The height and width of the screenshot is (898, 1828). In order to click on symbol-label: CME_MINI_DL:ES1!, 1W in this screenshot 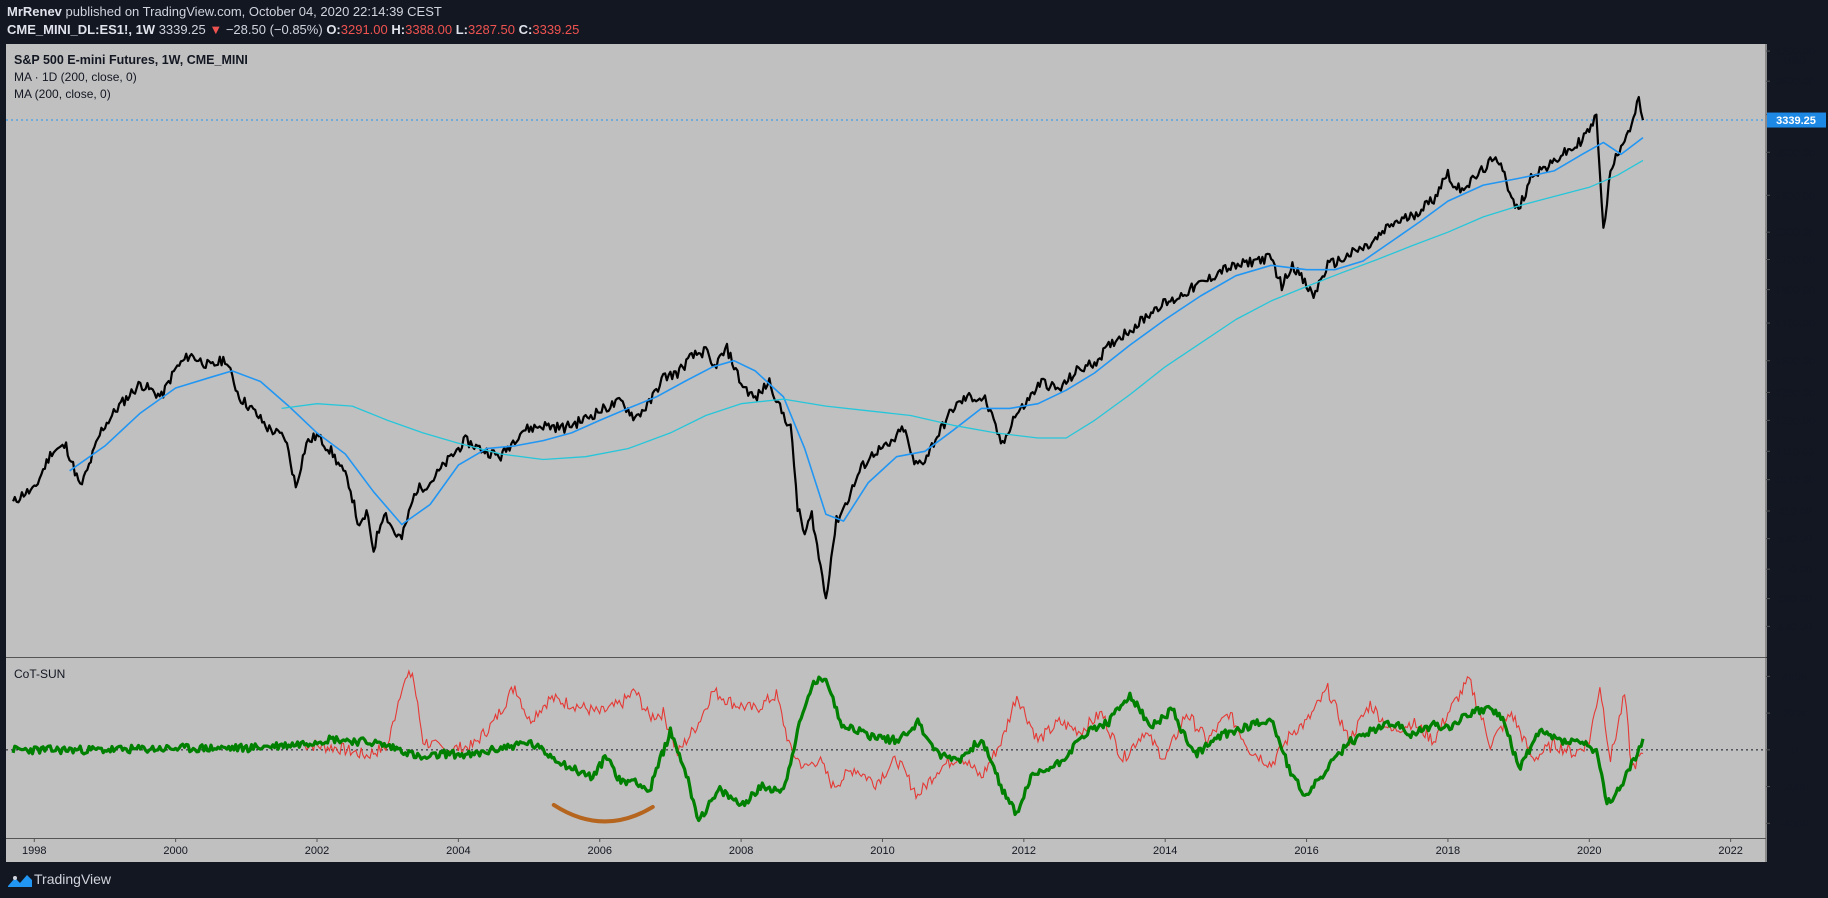, I will do `click(81, 29)`.